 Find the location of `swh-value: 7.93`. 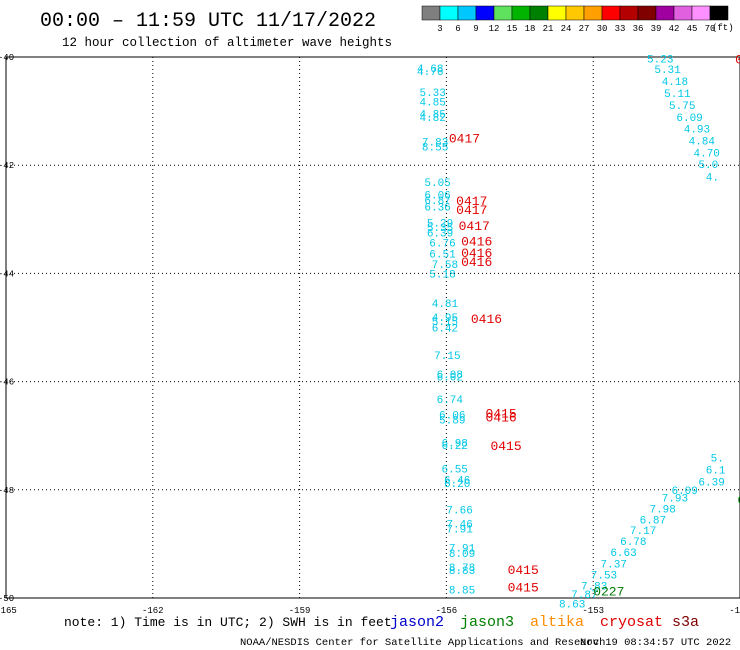

swh-value: 7.93 is located at coordinates (675, 500).